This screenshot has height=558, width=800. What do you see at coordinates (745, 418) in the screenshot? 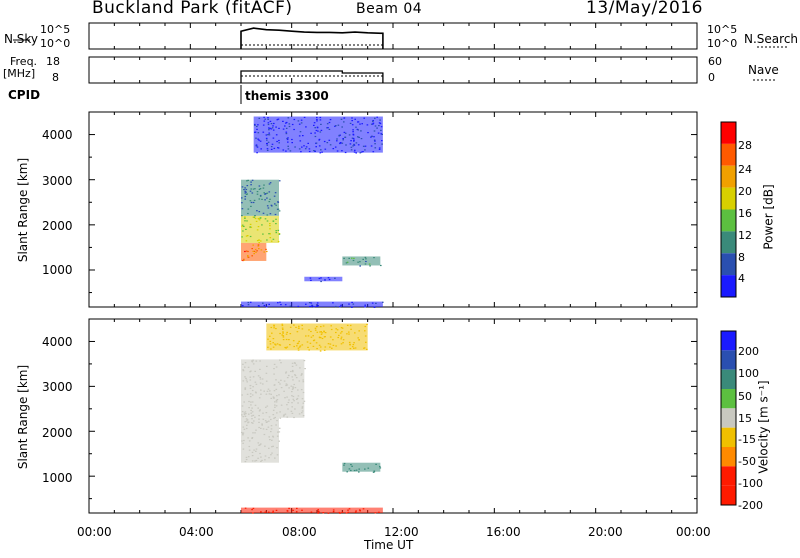
I see `vel-cb-tick-15: 15` at bounding box center [745, 418].